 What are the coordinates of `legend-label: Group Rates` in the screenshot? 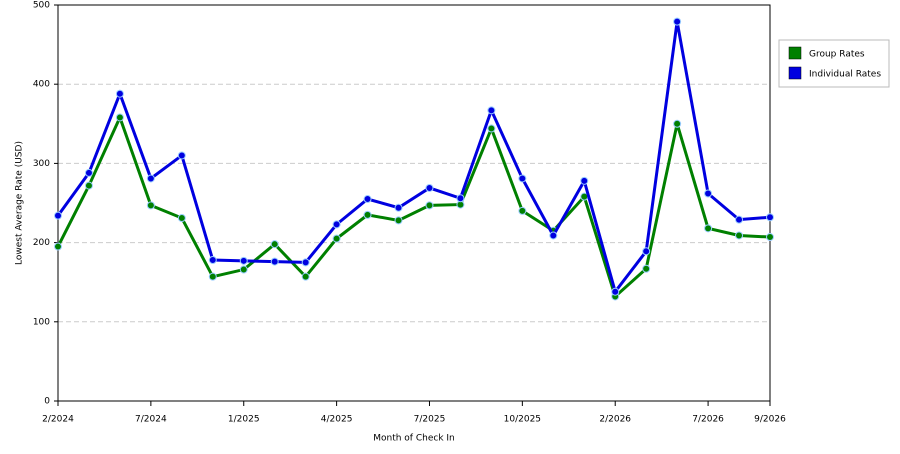 It's located at (837, 55).